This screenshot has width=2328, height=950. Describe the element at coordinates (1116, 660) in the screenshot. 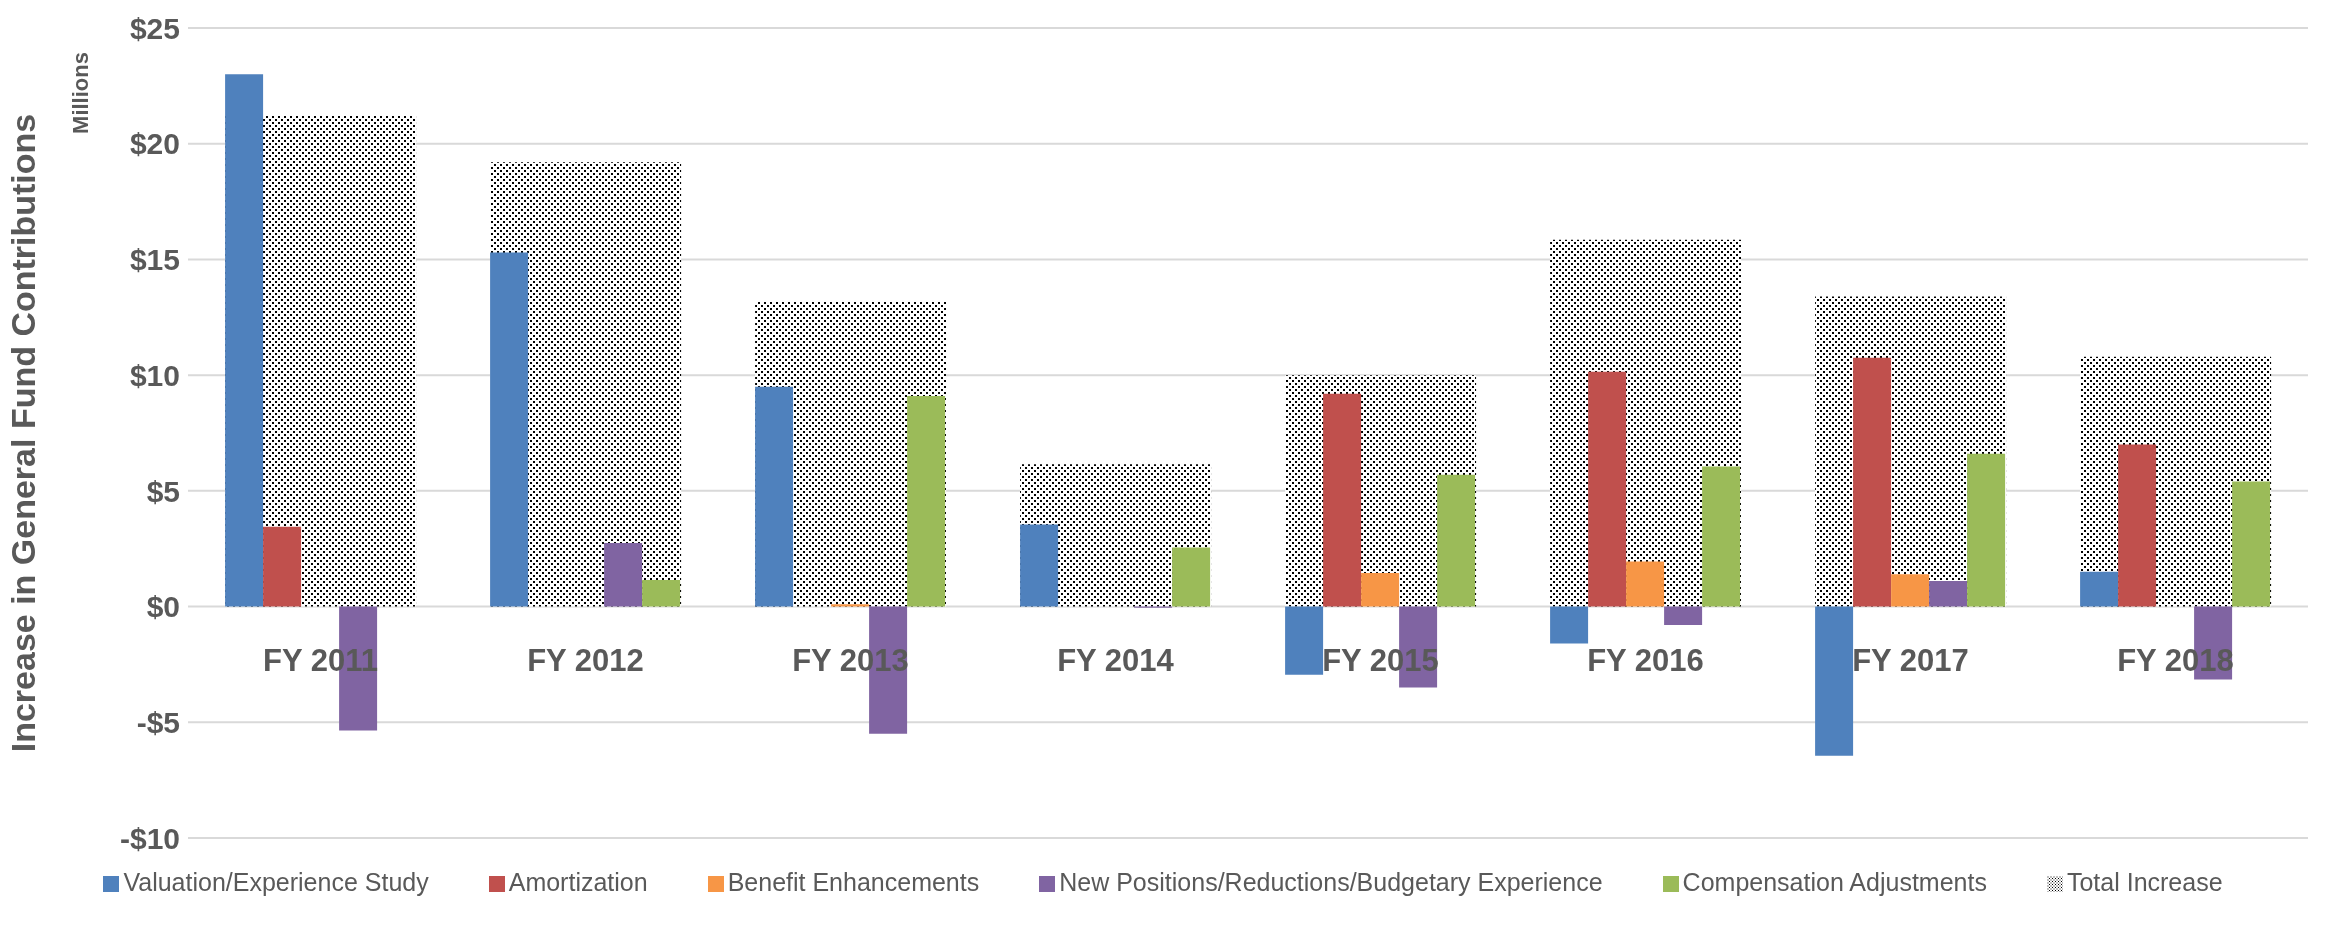

I see `x-tick-label: FY 2014` at that location.